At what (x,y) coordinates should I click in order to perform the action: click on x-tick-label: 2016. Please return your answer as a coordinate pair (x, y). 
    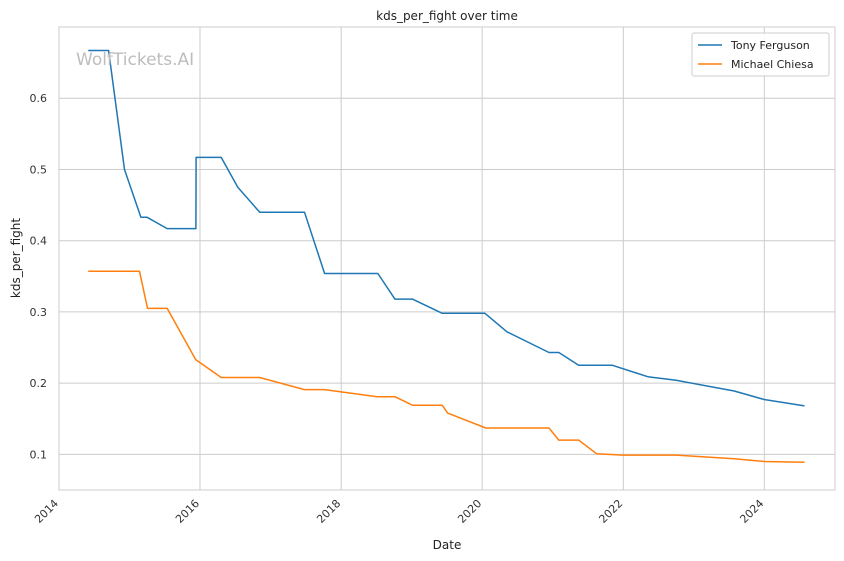
    Looking at the image, I should click on (187, 511).